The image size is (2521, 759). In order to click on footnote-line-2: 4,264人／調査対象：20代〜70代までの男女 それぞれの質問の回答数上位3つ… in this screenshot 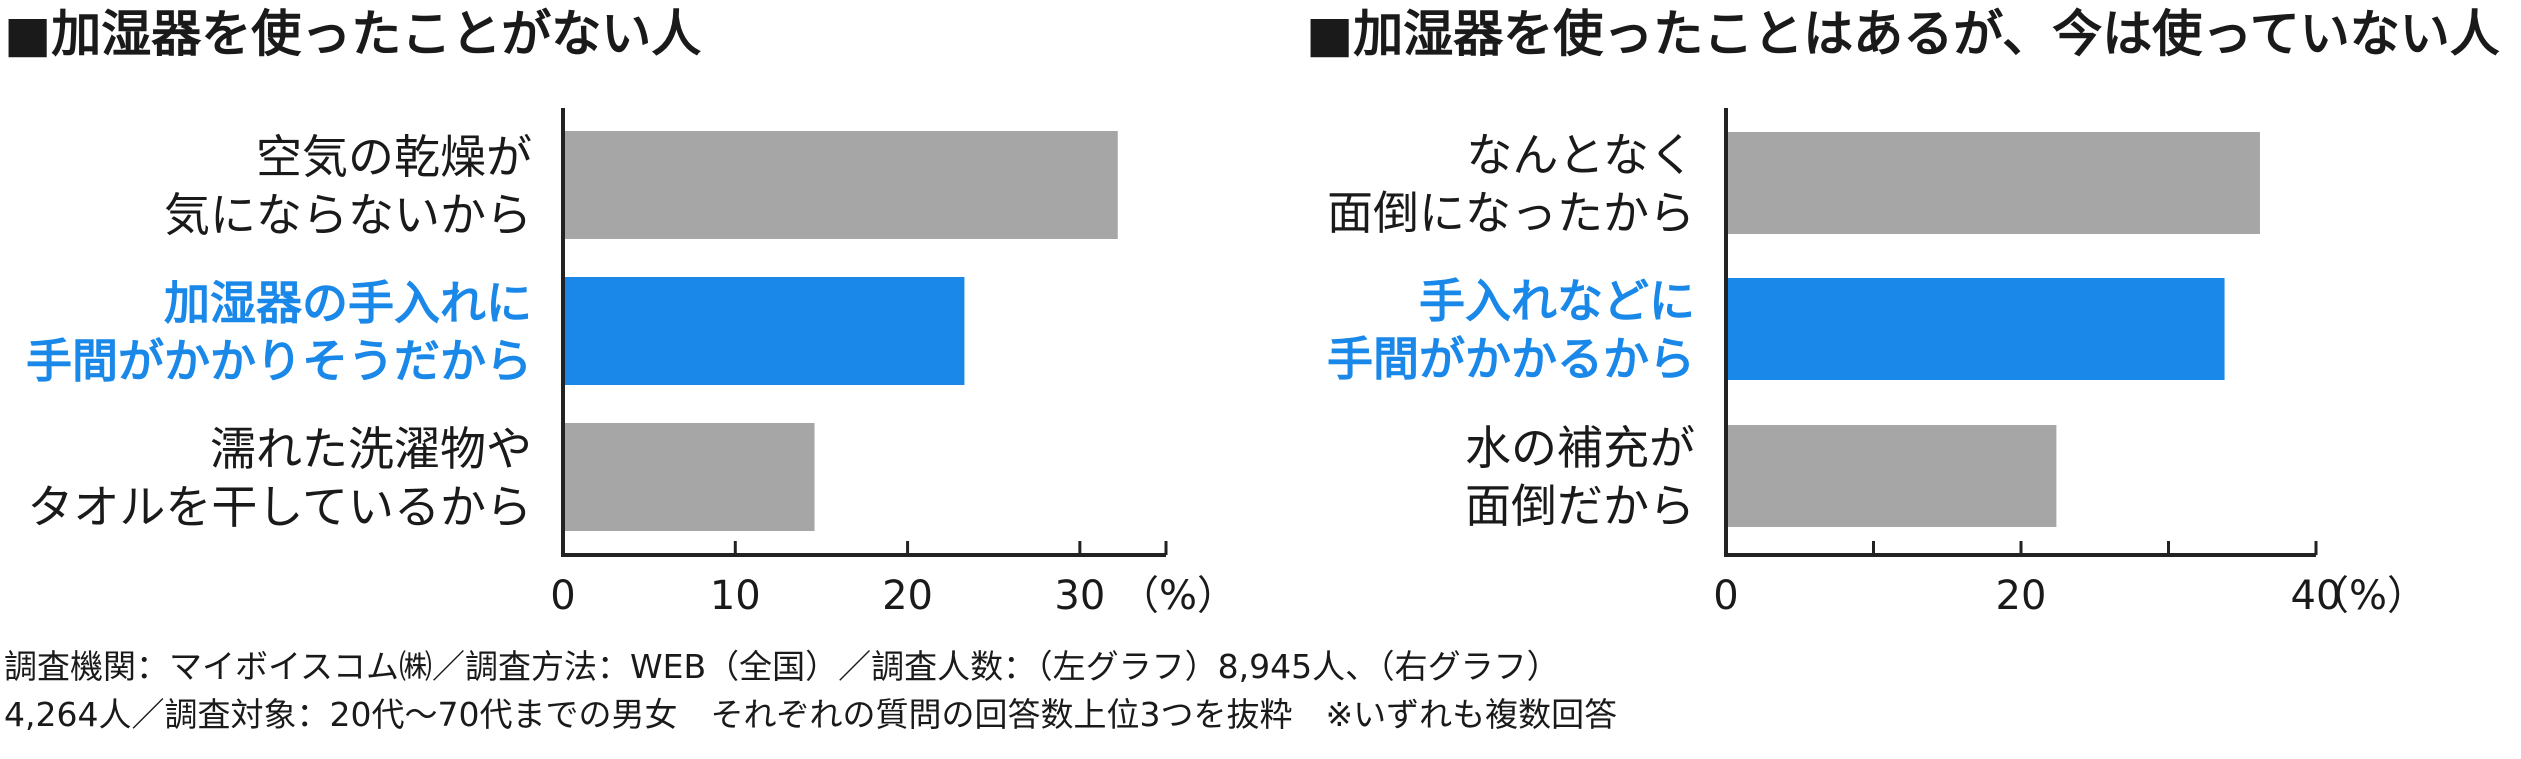, I will do `click(811, 714)`.